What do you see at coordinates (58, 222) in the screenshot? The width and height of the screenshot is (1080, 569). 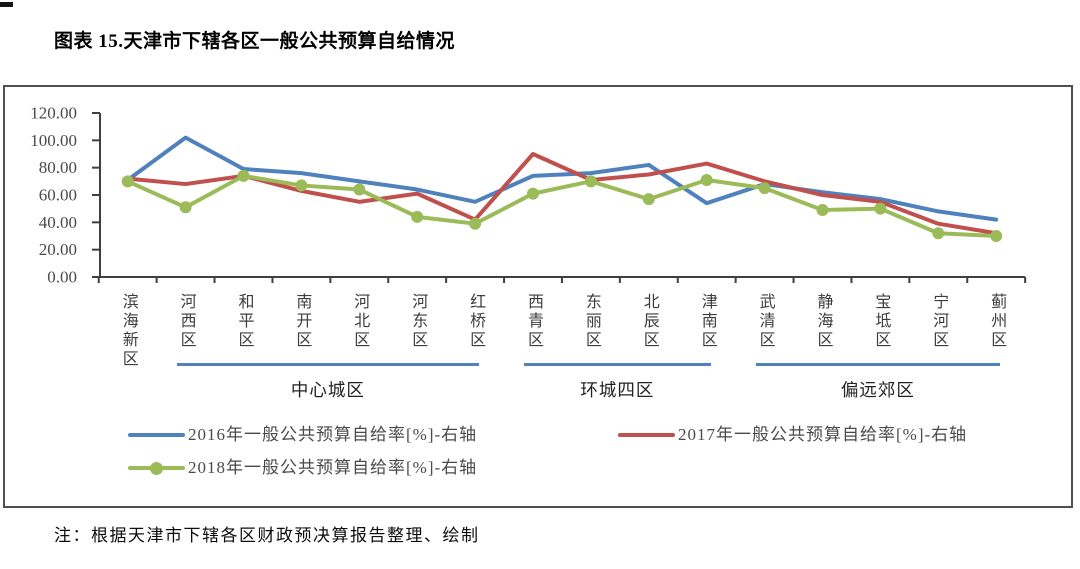 I see `y-axis-tick-label: 40.00` at bounding box center [58, 222].